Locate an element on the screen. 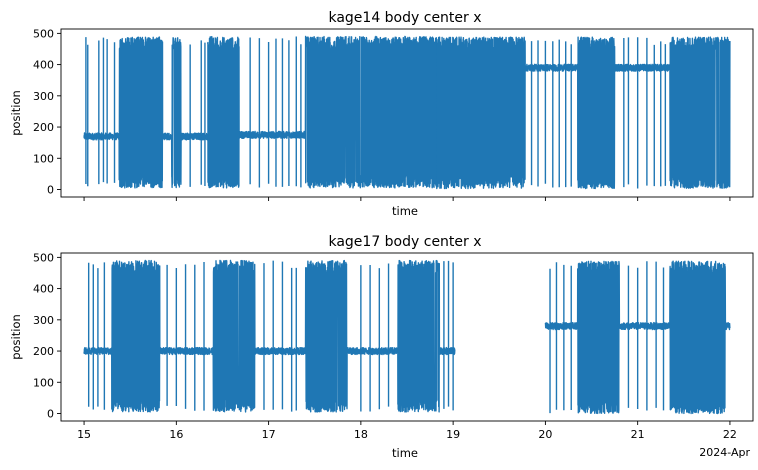  x-axis-ticks: 15 16 17 18 19 20 21 22 is located at coordinates (407, 431).